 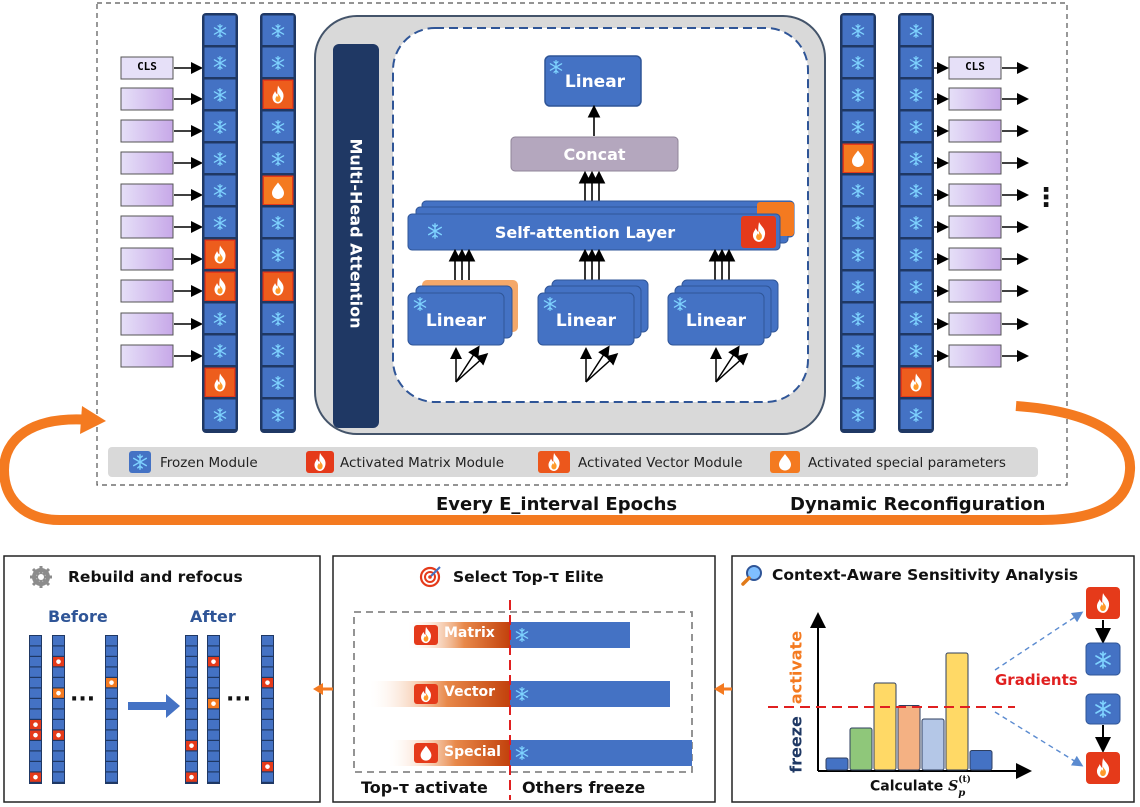 What do you see at coordinates (1046, 198) in the screenshot?
I see `ellipsis-right: ⋮` at bounding box center [1046, 198].